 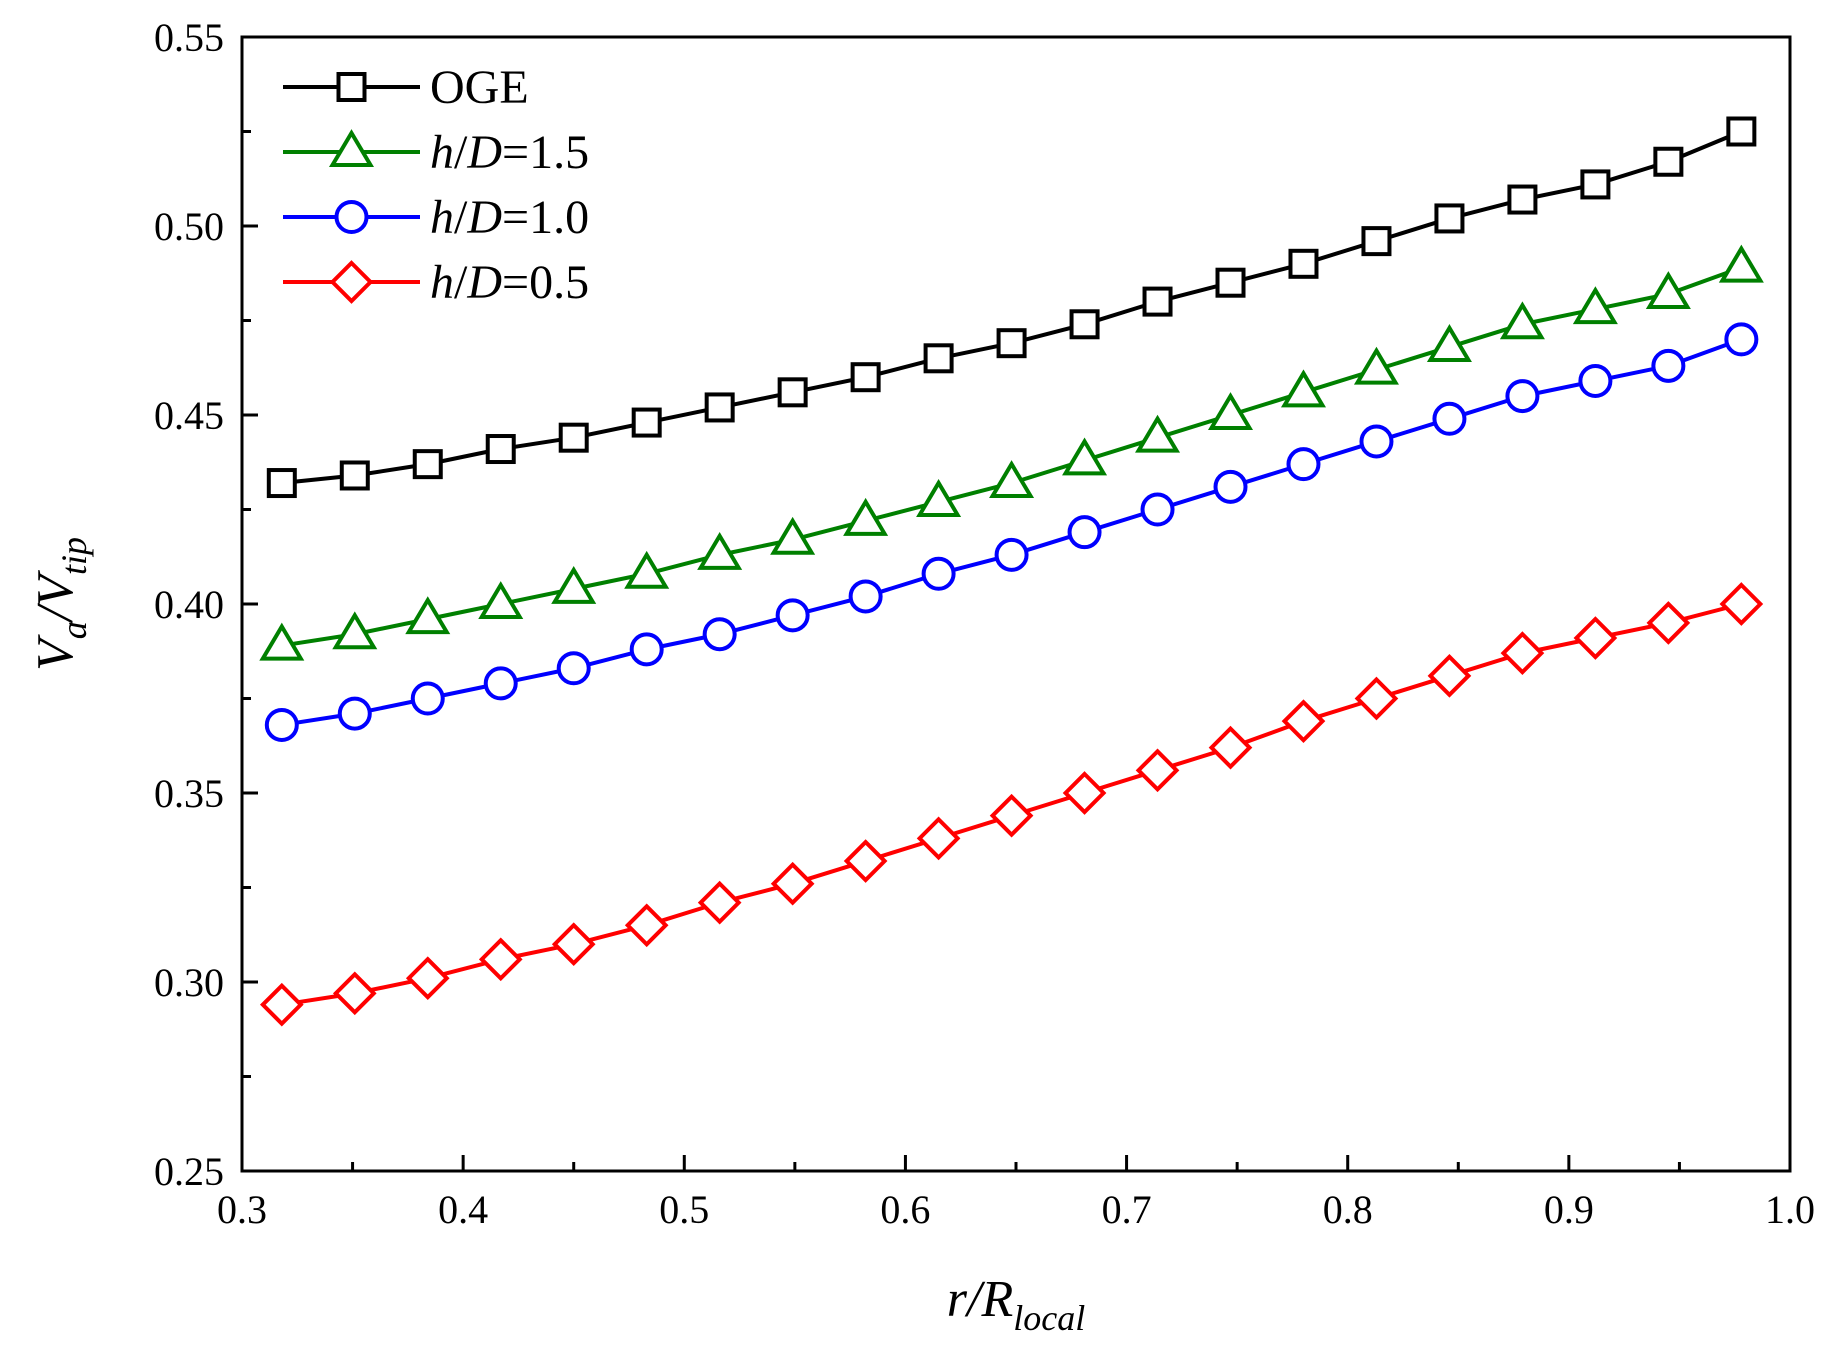 I want to click on legend-item: h/D=1.5, so click(x=436, y=152).